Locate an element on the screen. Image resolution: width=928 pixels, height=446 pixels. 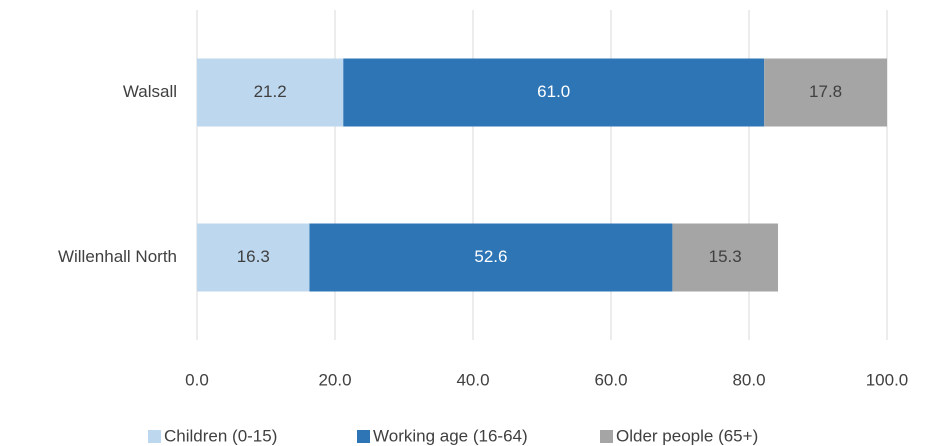
data-label: 17.8 is located at coordinates (825, 91).